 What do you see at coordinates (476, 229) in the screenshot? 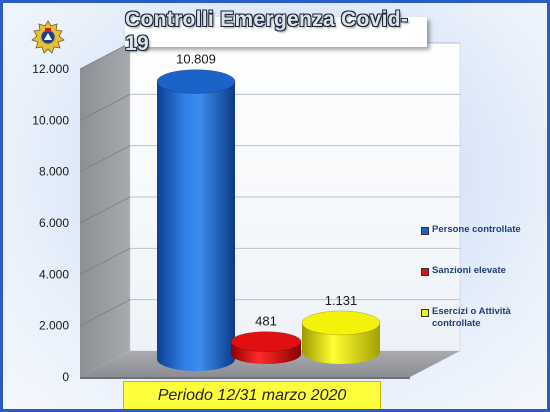
I see `legend-label: Persone controllate` at bounding box center [476, 229].